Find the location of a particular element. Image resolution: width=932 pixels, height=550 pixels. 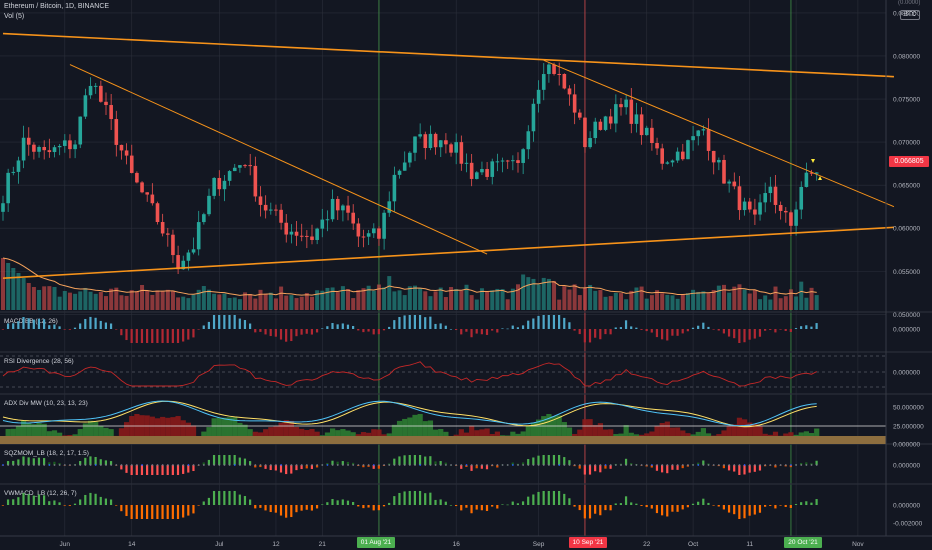

rsi-line is located at coordinates (409, 374).